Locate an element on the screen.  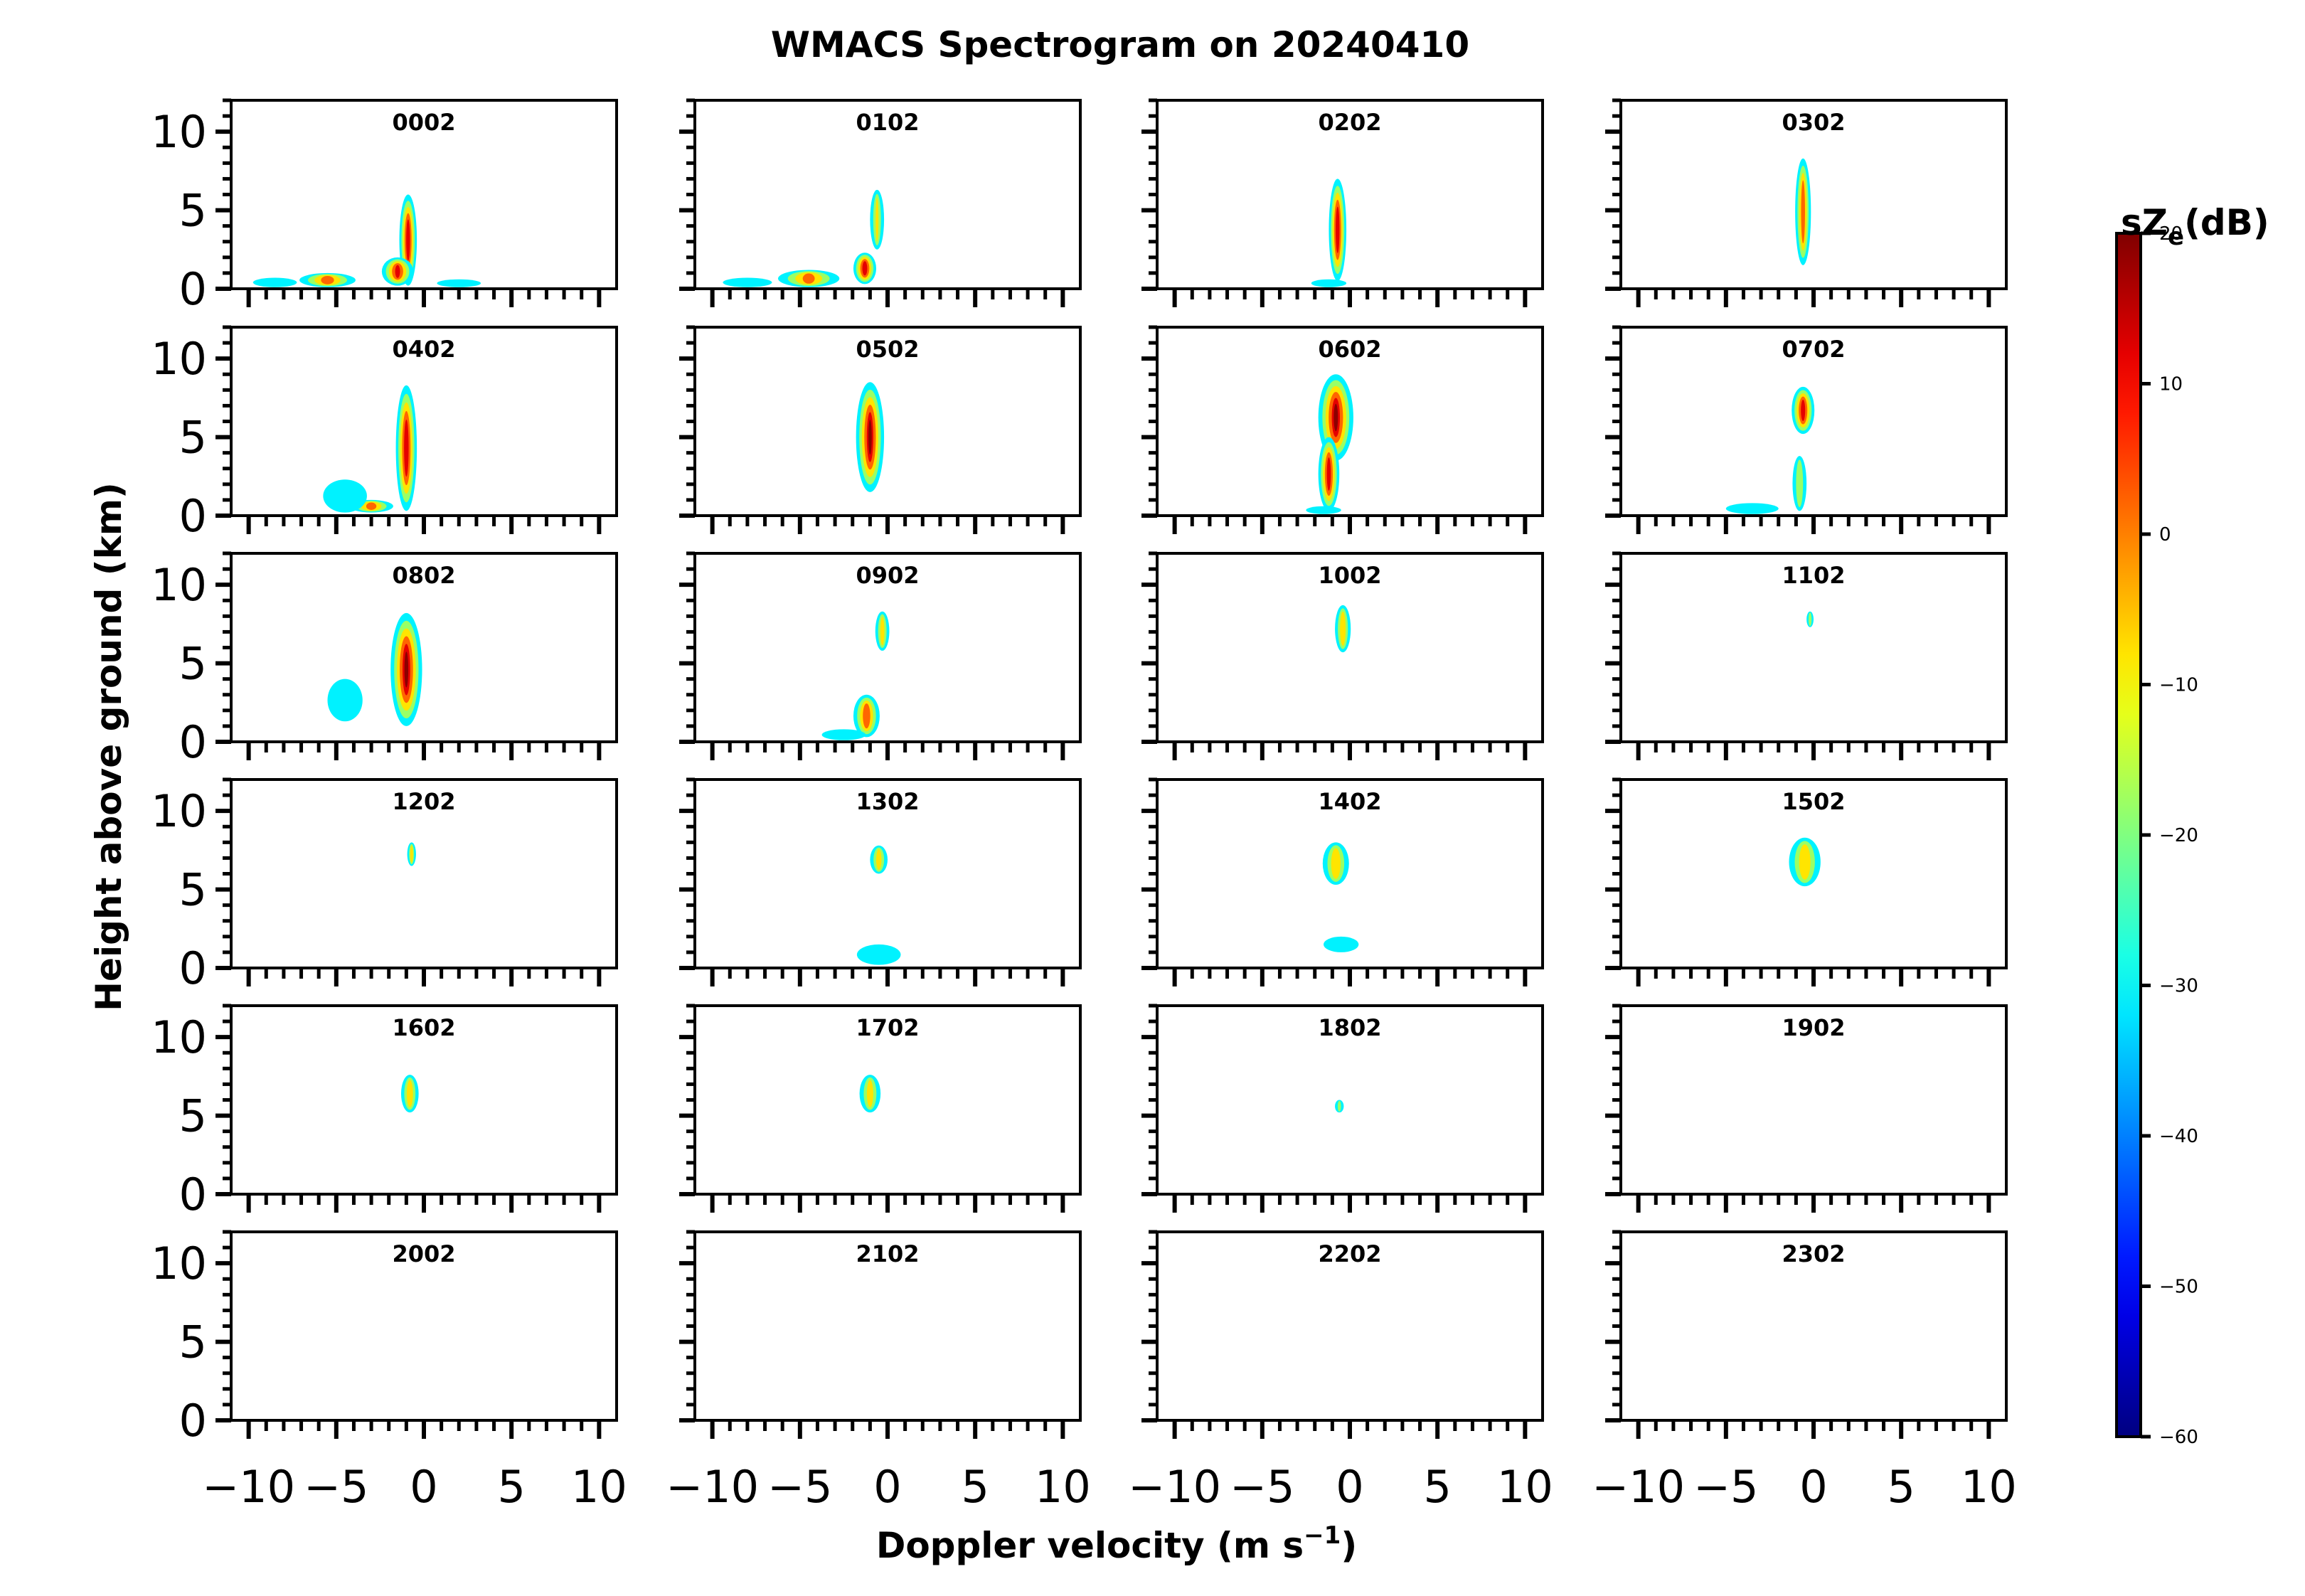
spectrogram-panel: 0302 is located at coordinates (1806, 202).